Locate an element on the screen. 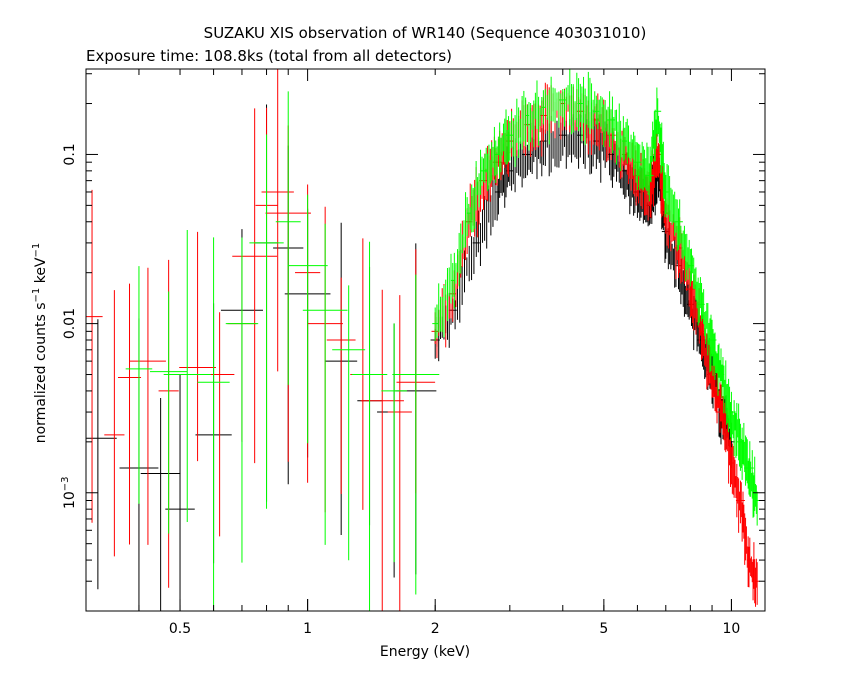 The image size is (850, 680). y-axis-label: normalized counts s−1 keV−1 is located at coordinates (40, 343).